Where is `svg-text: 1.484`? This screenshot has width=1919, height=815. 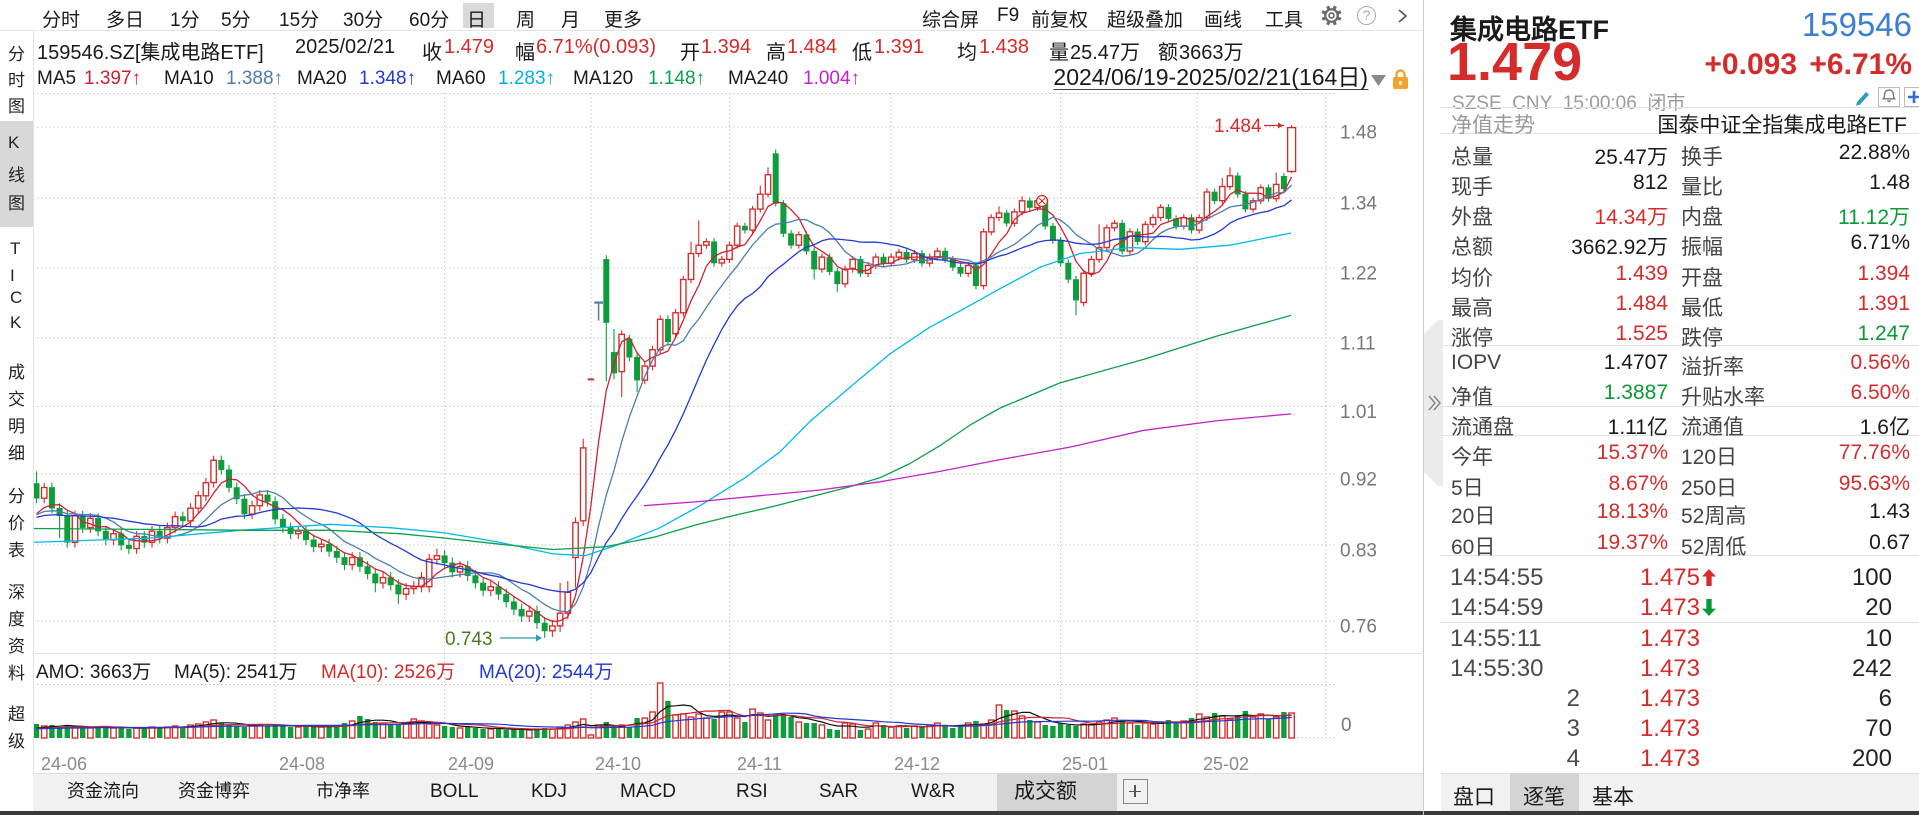
svg-text: 1.484 is located at coordinates (1238, 126).